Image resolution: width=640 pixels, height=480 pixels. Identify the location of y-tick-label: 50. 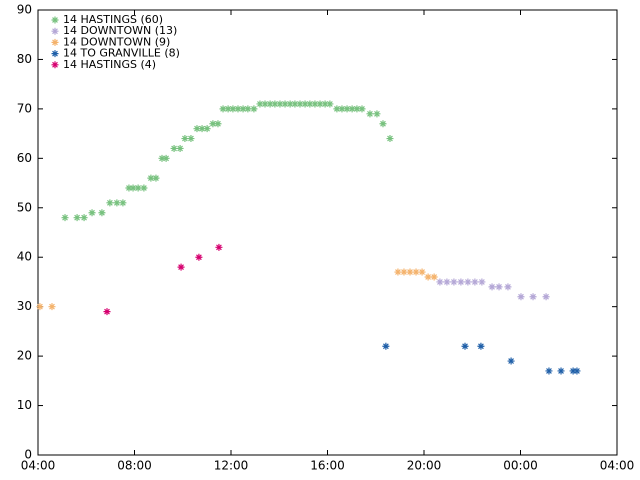
(24, 207).